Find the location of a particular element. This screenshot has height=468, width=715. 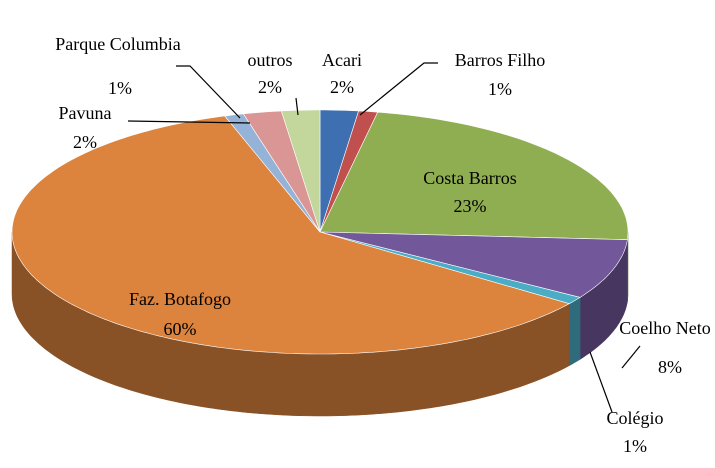

category-label: Barros Filho is located at coordinates (500, 60).